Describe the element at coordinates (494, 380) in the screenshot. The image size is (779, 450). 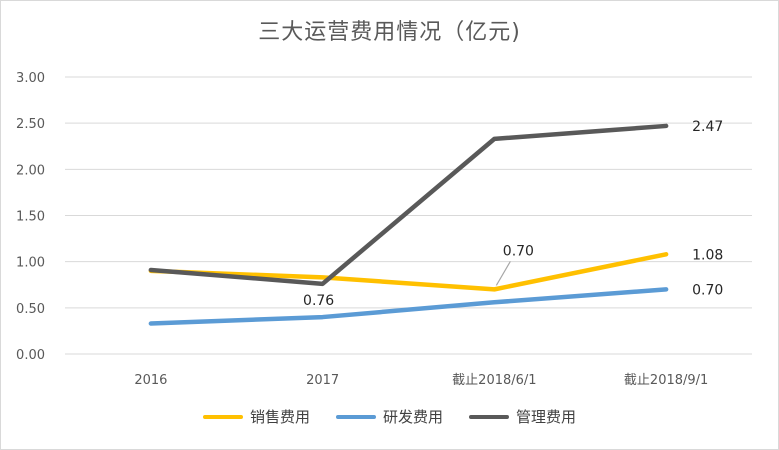
I see `x-tick-label: 截止2018/6/1` at that location.